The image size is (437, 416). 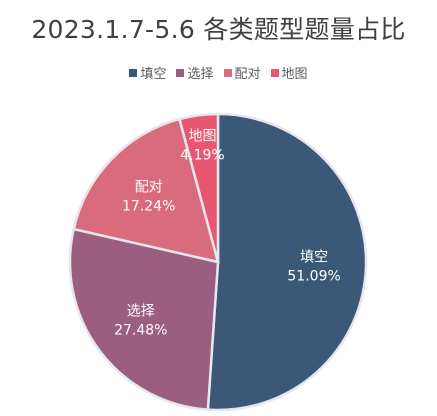 What do you see at coordinates (218, 29) in the screenshot?
I see `chart-title: 2023.1.7-5.6 各类题型题量占比` at bounding box center [218, 29].